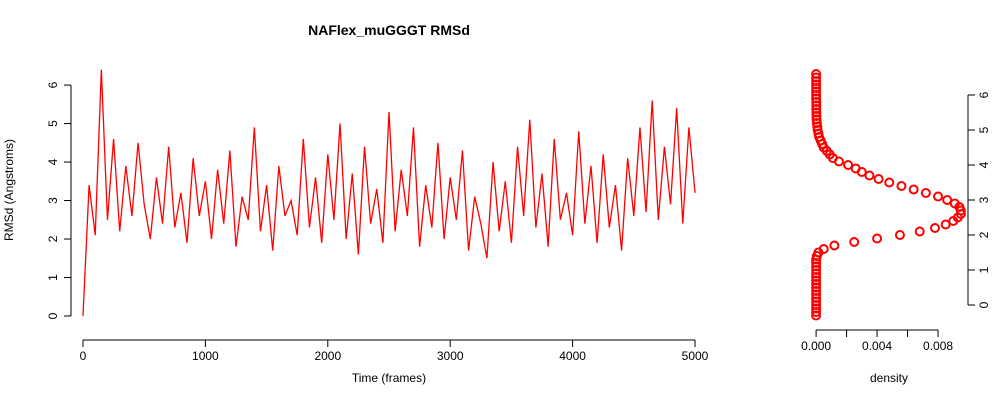 The height and width of the screenshot is (400, 1000). Describe the element at coordinates (572, 356) in the screenshot. I see `x-tick-label: 4000` at that location.